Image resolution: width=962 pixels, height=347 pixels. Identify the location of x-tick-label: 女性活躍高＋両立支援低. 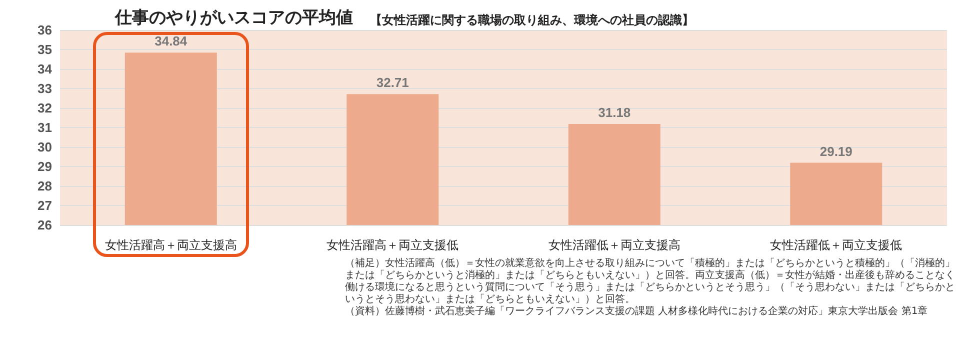
(392, 245).